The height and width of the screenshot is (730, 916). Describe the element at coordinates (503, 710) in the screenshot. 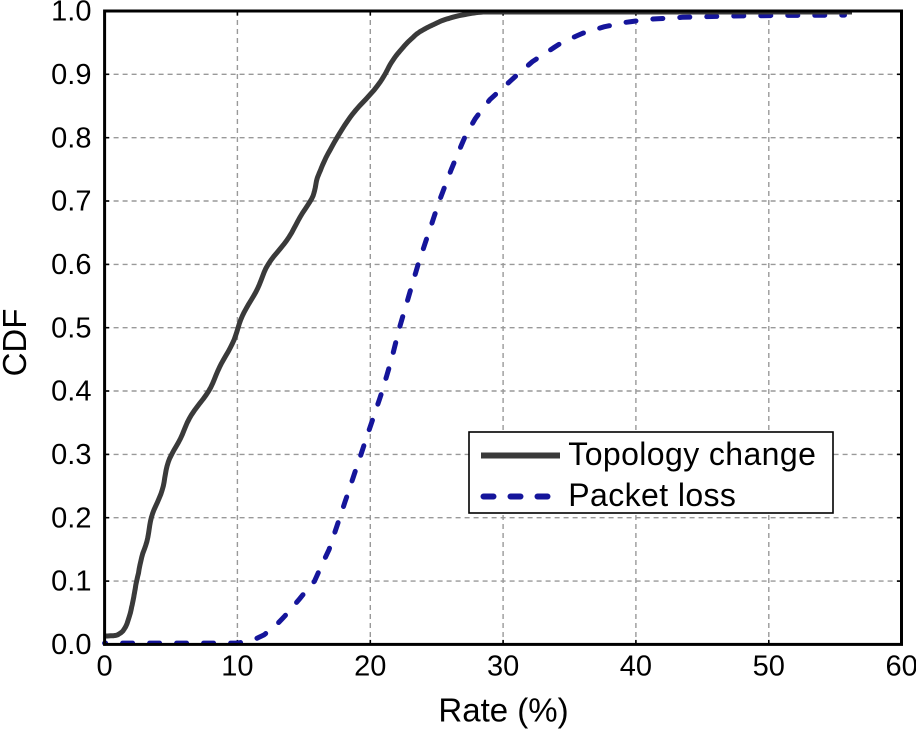

I see `svg-text: Rate (%)` at that location.